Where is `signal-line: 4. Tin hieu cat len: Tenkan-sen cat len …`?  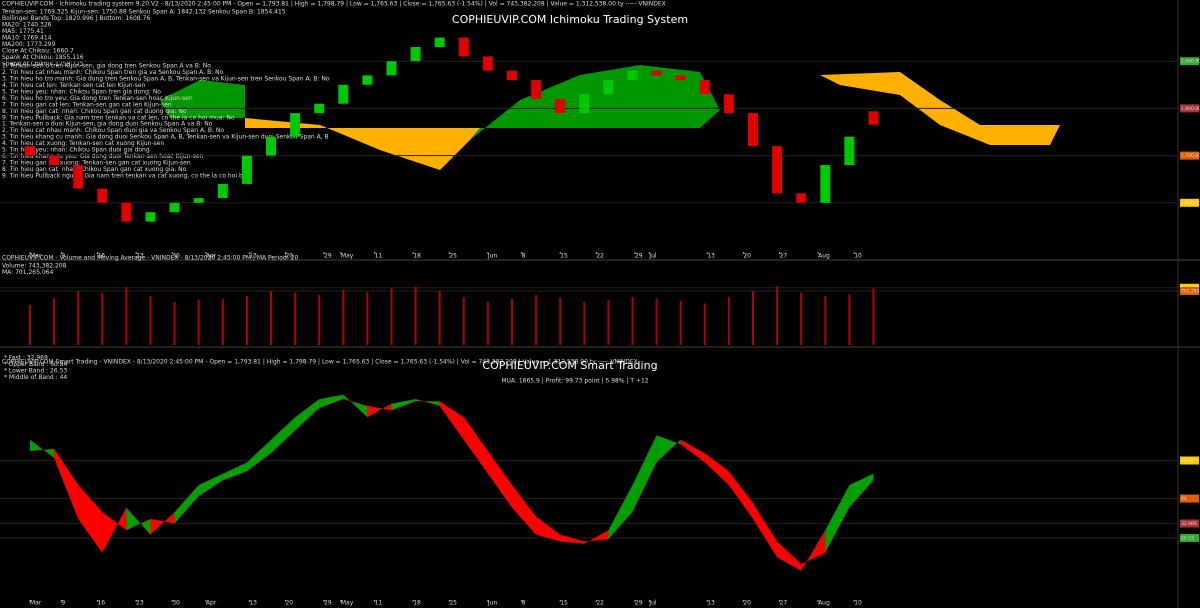 signal-line: 4. Tin hieu cat len: Tenkan-sen cat len … is located at coordinates (74, 85).